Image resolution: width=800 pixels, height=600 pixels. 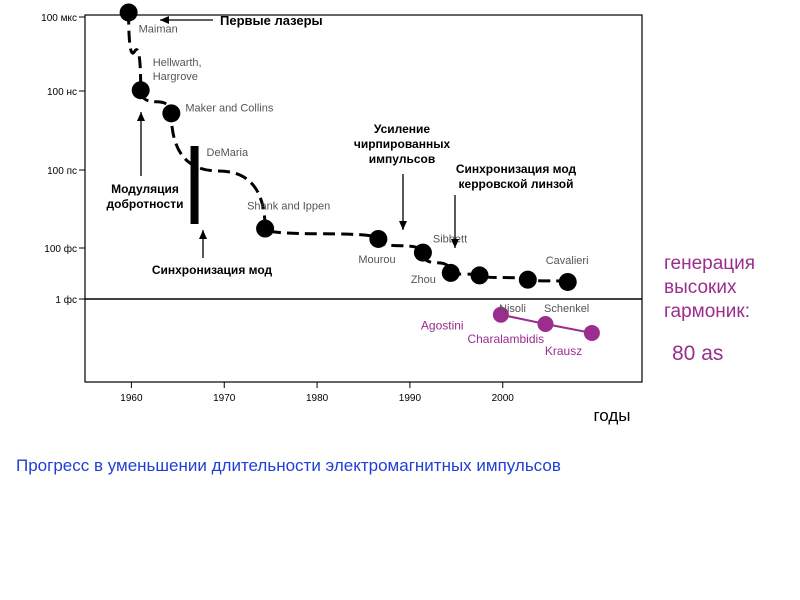 What do you see at coordinates (566, 309) in the screenshot?
I see `point-label: Schenkel` at bounding box center [566, 309].